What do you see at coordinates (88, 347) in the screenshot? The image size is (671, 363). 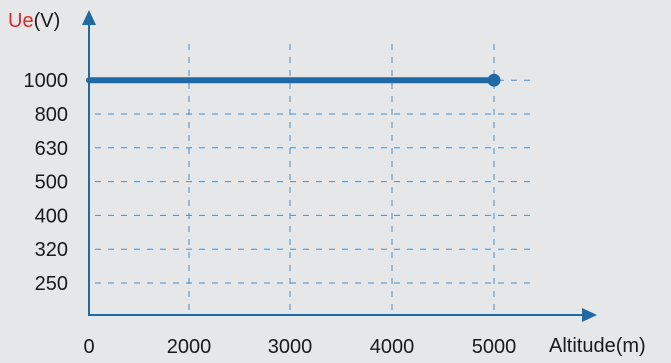 I see `x-tick-label: 0` at bounding box center [88, 347].